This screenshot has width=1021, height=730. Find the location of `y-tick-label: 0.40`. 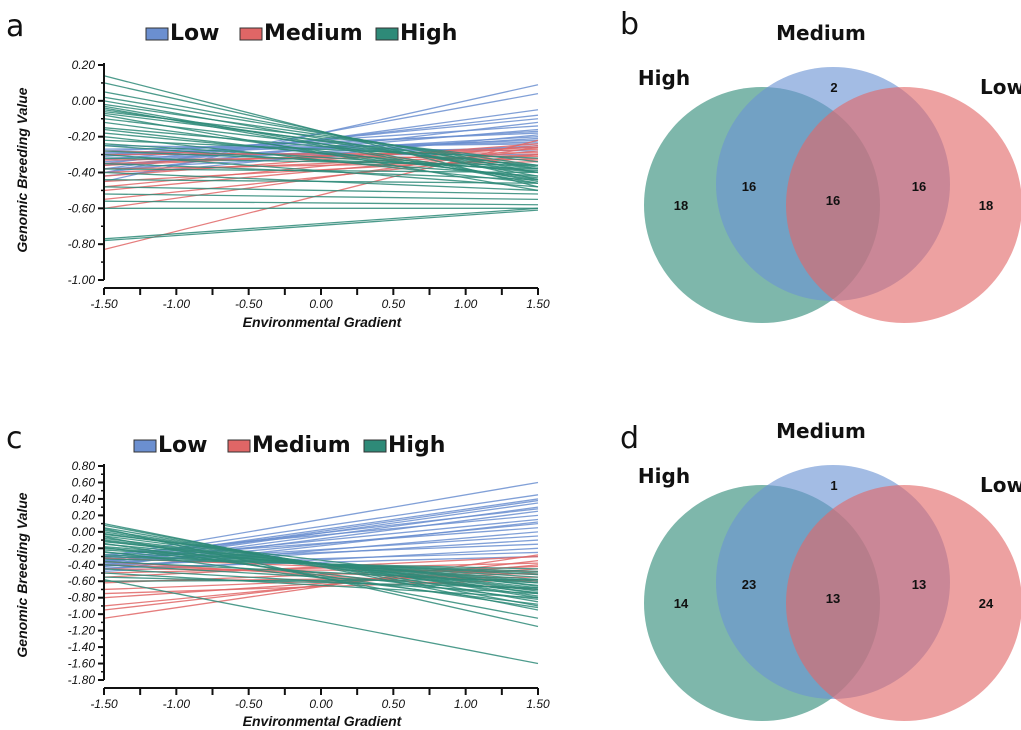

y-tick-label: 0.40 is located at coordinates (84, 499).